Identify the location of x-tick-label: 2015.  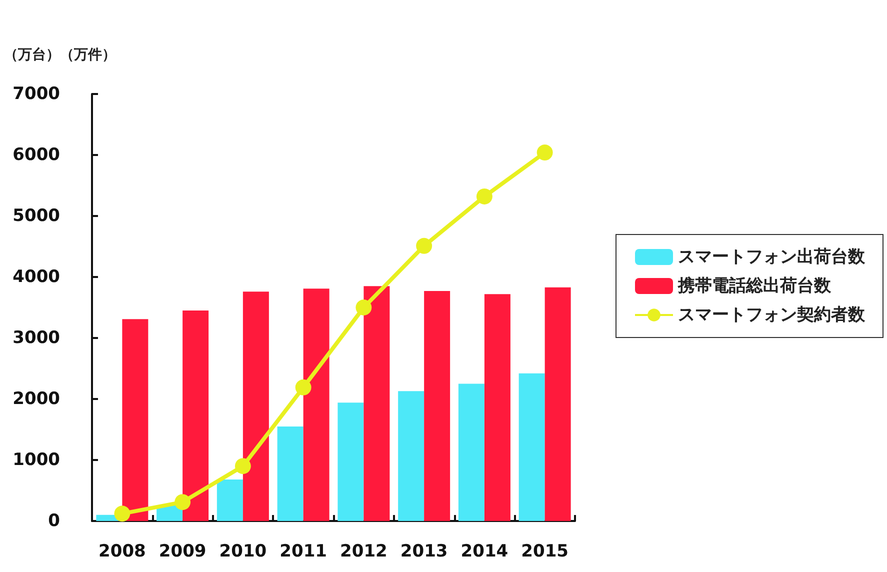
(544, 552).